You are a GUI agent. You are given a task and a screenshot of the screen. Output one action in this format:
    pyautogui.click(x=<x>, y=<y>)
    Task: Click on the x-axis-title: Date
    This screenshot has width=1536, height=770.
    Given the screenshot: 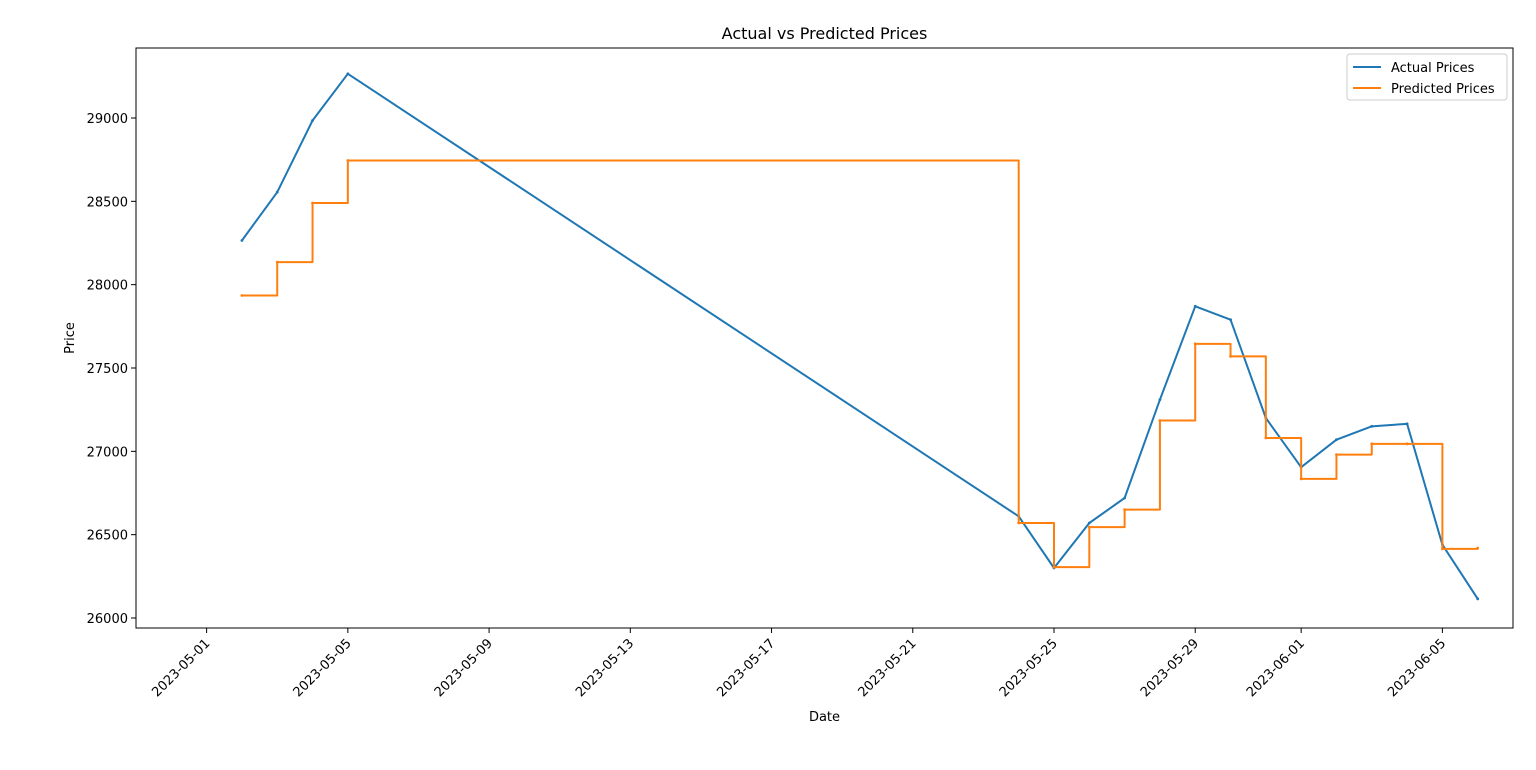 What is the action you would take?
    pyautogui.click(x=824, y=717)
    